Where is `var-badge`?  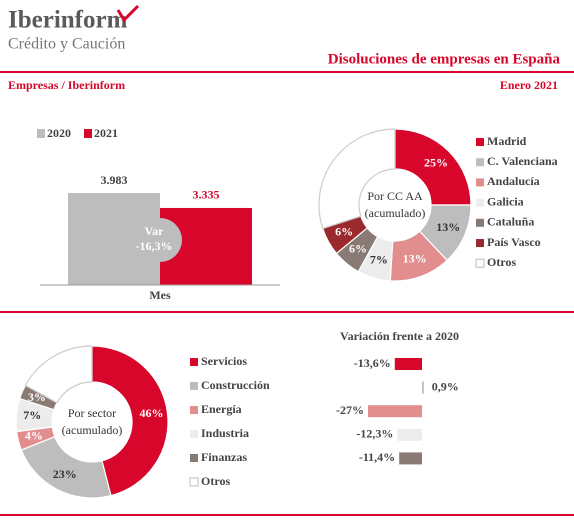 var-badge is located at coordinates (160, 240).